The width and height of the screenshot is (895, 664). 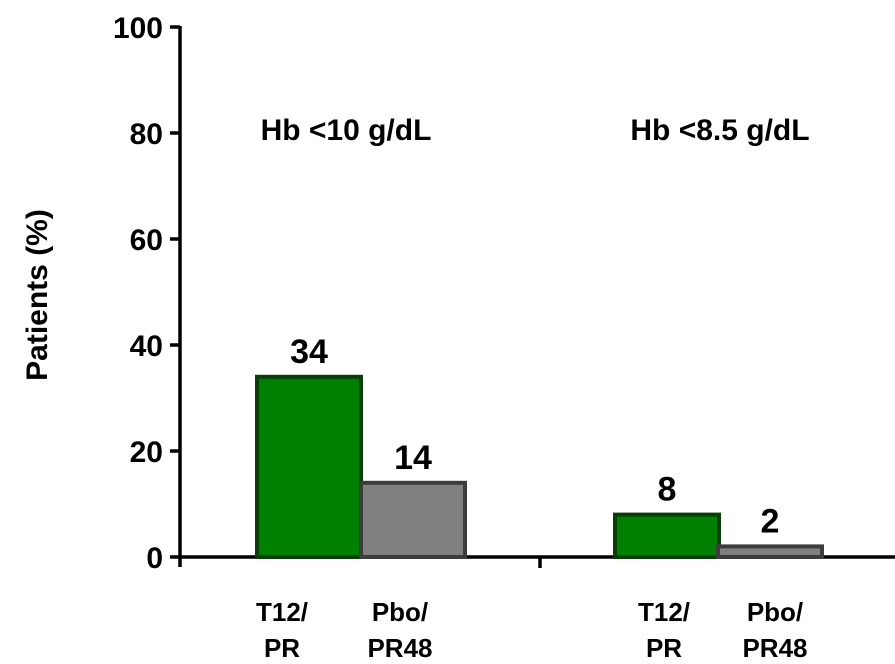 I want to click on data-label: 8, so click(x=667, y=490).